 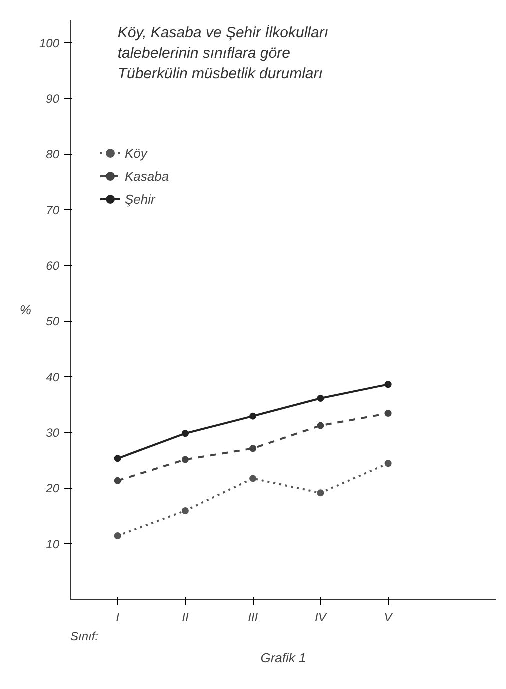 I want to click on y-tick-label: 90, so click(x=53, y=99).